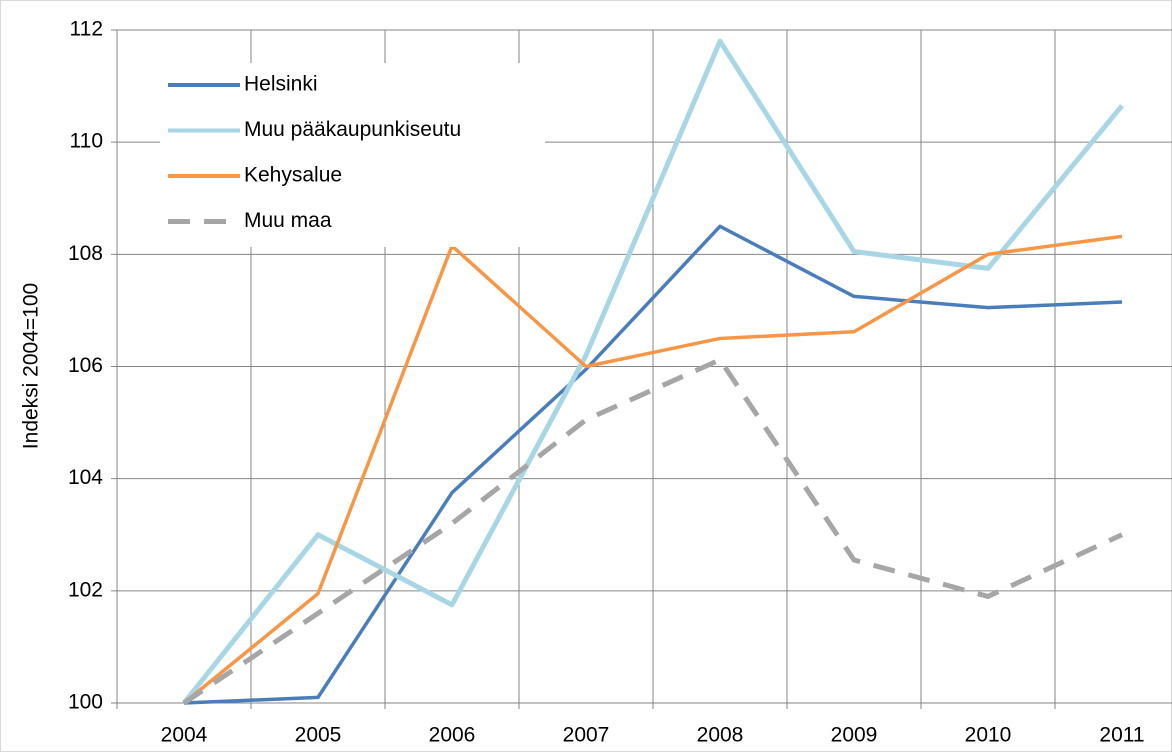 This screenshot has width=1172, height=752. What do you see at coordinates (352, 155) in the screenshot?
I see `legend-box` at bounding box center [352, 155].